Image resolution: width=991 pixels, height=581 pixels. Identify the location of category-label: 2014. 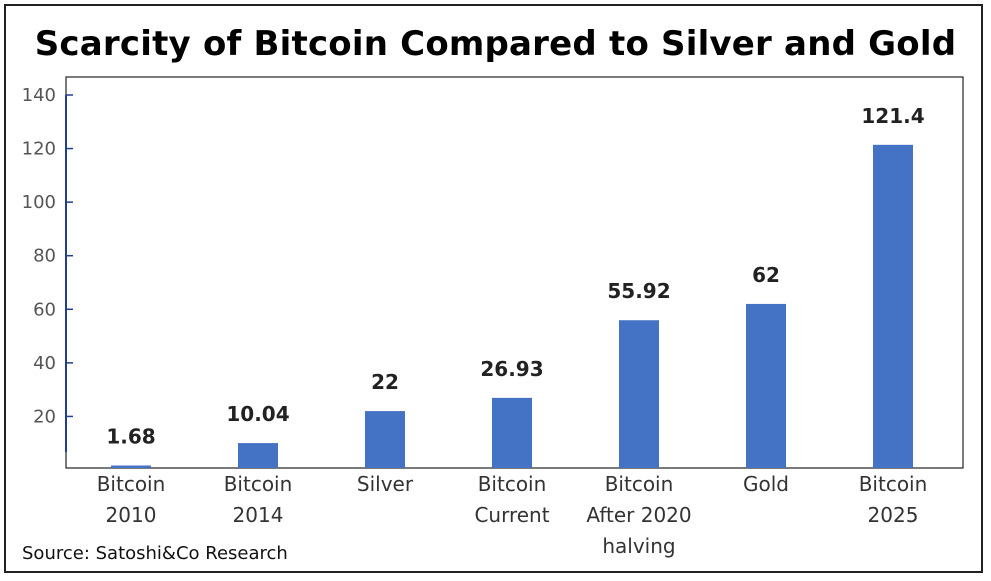
(258, 515).